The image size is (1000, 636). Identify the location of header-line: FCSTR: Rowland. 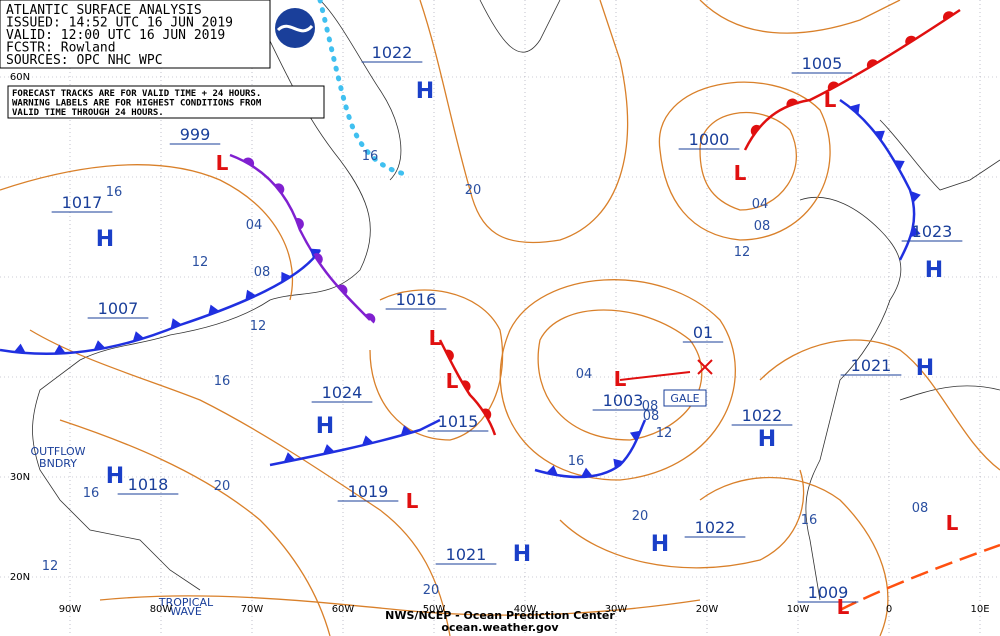
(61, 48).